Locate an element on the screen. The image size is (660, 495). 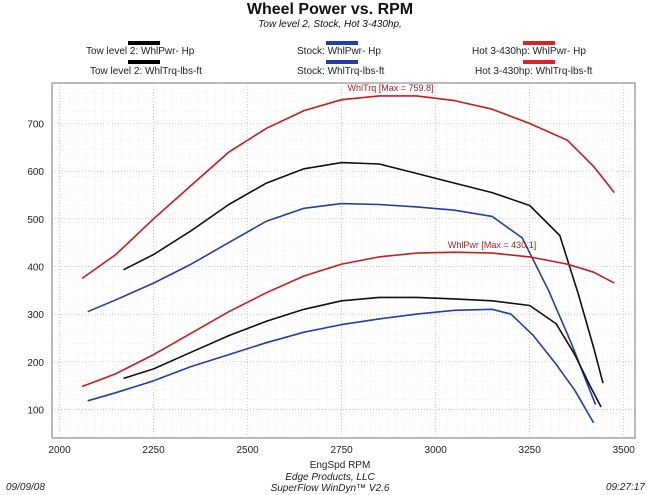
legend-swatch-hot is located at coordinates (539, 43).